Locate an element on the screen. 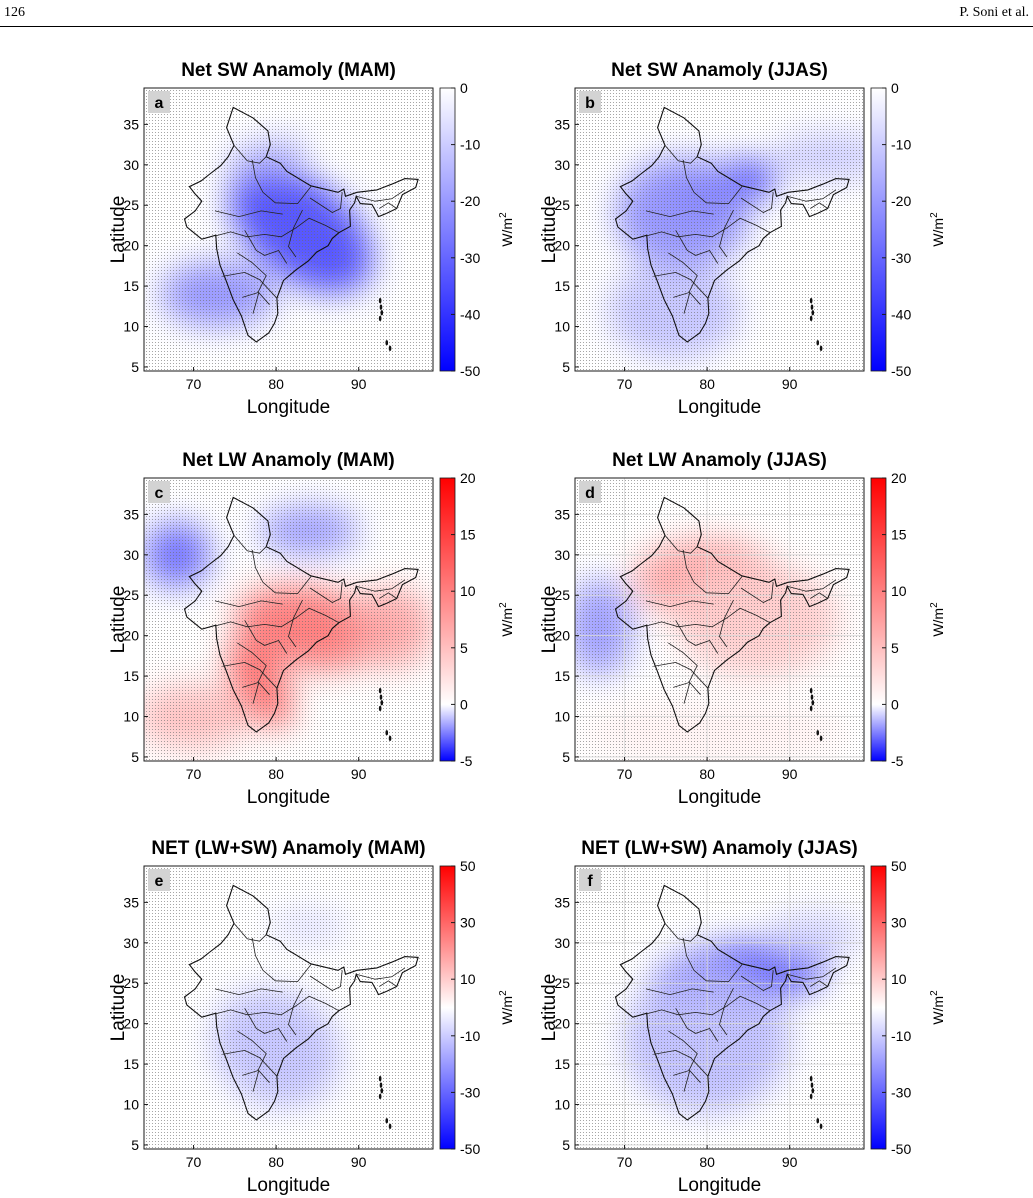 The width and height of the screenshot is (1033, 1198). colorbar-tick-label: 0 is located at coordinates (895, 704).